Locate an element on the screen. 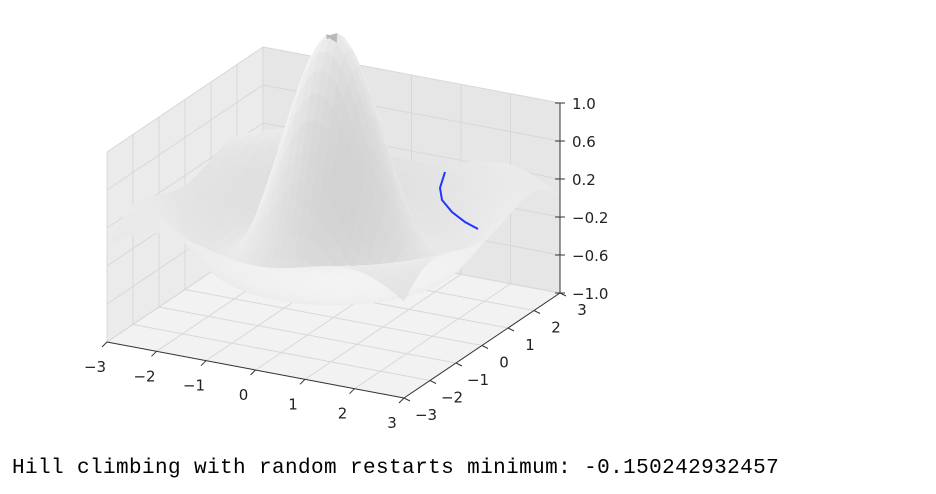 This screenshot has height=494, width=936. z-tick-label: −1.0 is located at coordinates (590, 294).